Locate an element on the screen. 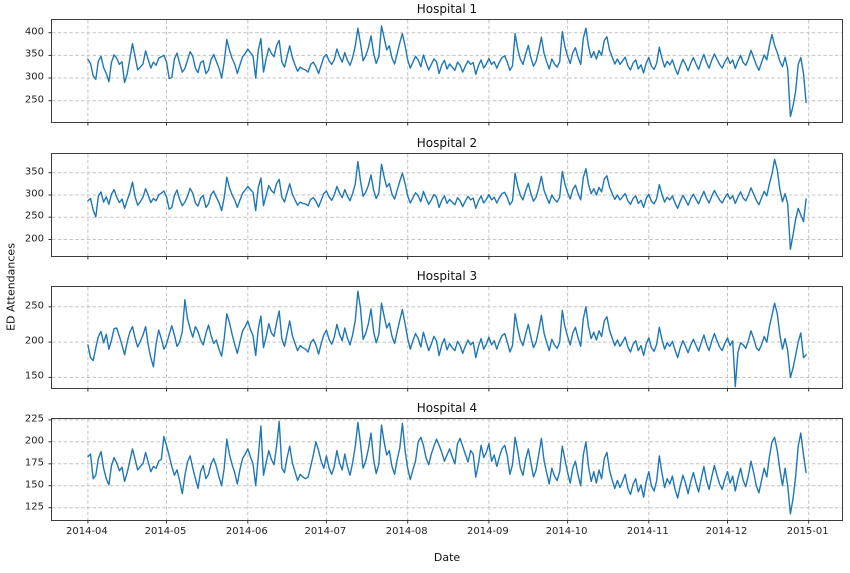  x-tick-label: 2015-01 is located at coordinates (807, 531).